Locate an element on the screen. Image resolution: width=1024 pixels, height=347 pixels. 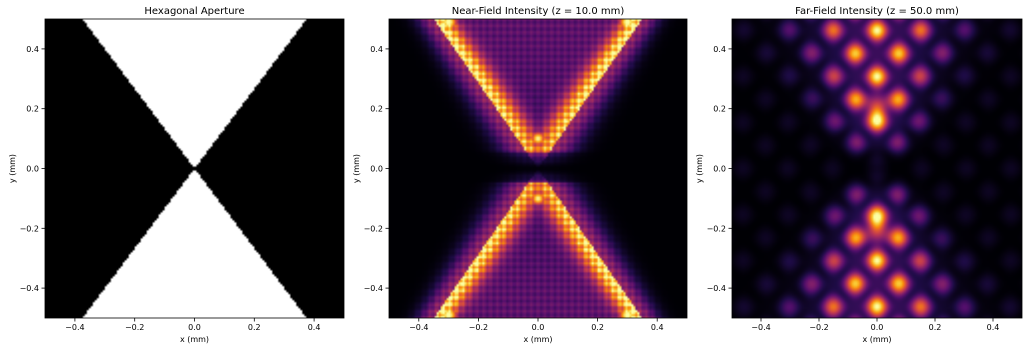
panel-title: Near-Field Intensity (z = 10.0 mm) is located at coordinates (538, 11).